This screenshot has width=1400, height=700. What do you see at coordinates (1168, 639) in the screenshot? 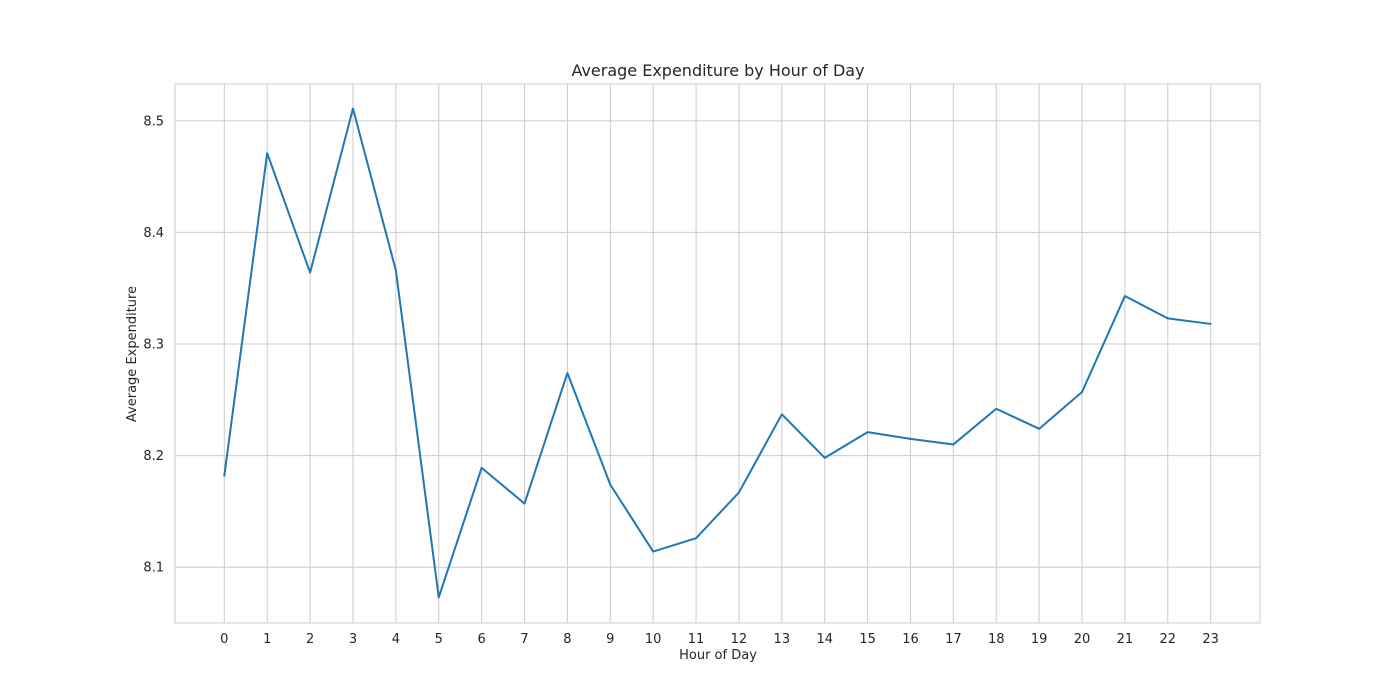
I see `x-tick-label: 22` at bounding box center [1168, 639].